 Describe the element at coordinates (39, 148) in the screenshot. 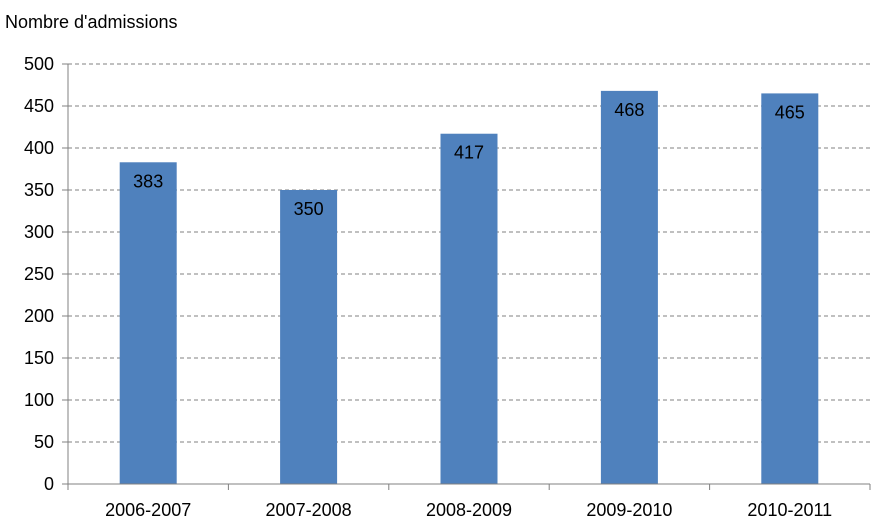

I see `y-tick-label: 400` at that location.